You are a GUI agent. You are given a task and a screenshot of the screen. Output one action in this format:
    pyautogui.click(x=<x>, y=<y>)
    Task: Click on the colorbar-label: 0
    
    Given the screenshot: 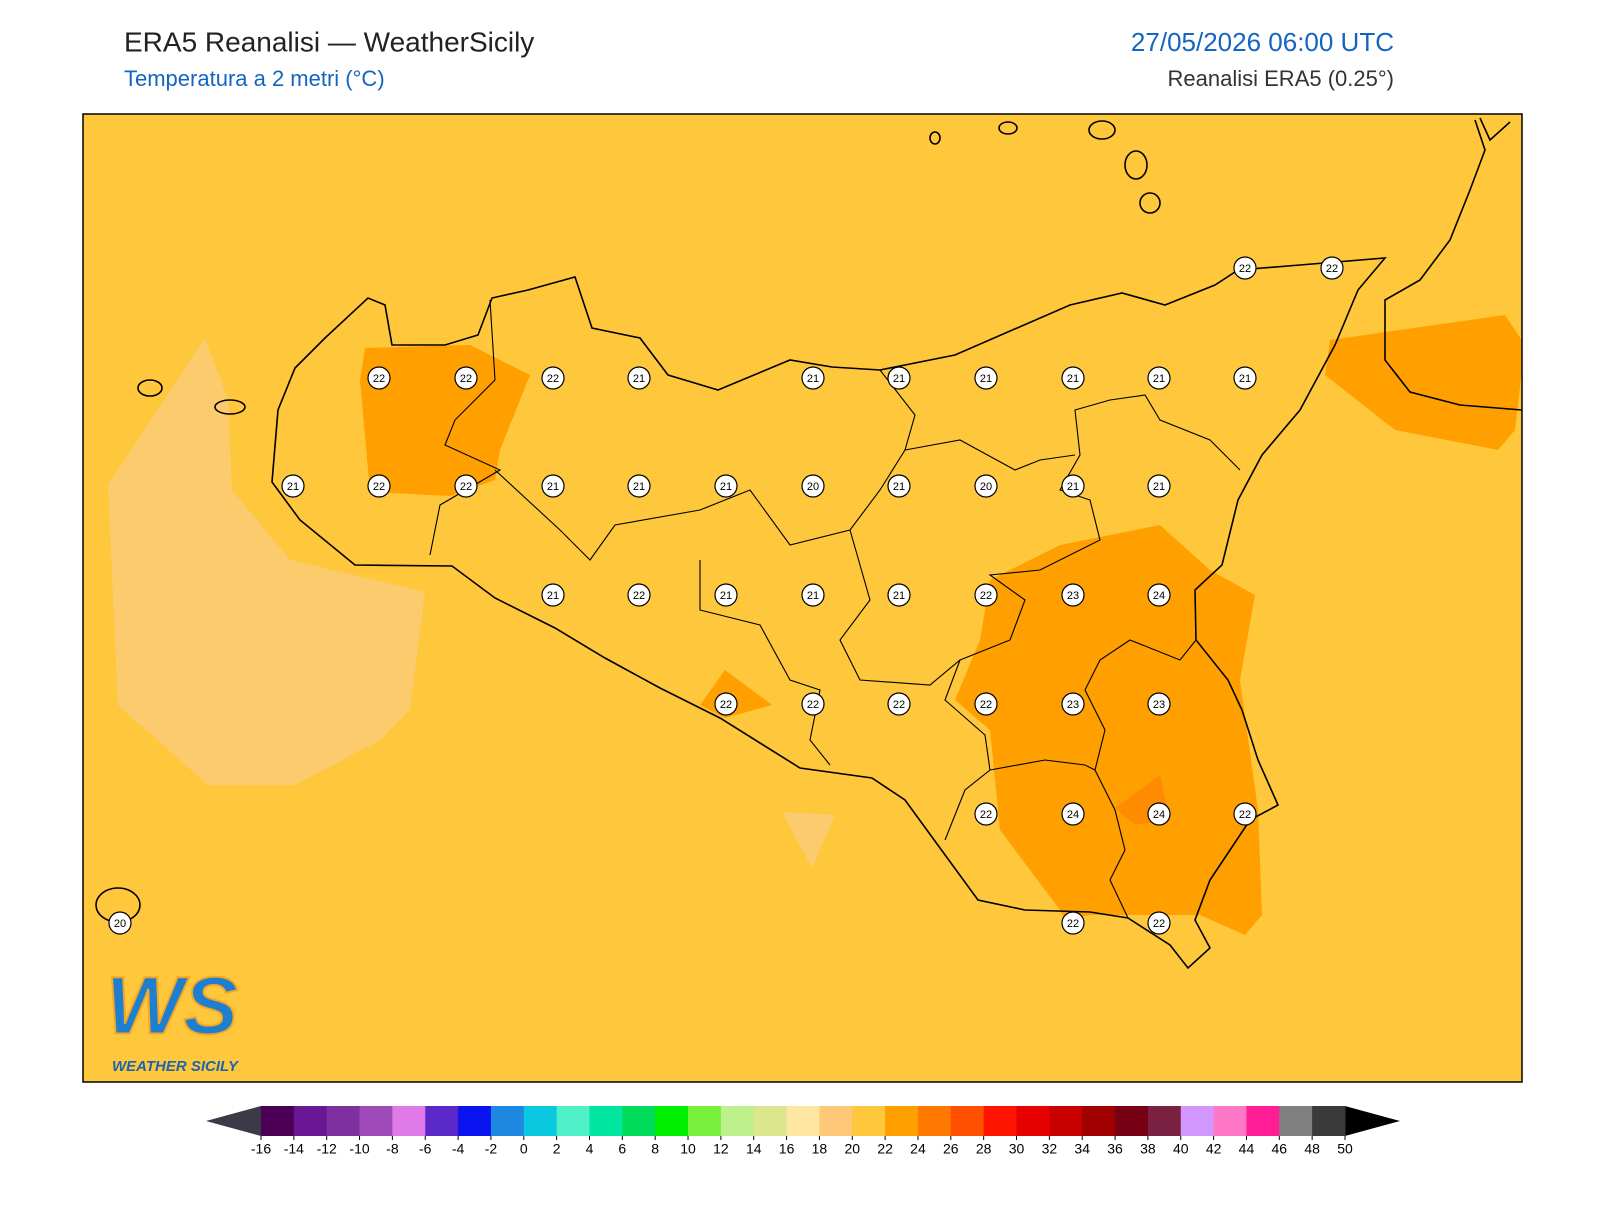 What is the action you would take?
    pyautogui.click(x=524, y=1149)
    